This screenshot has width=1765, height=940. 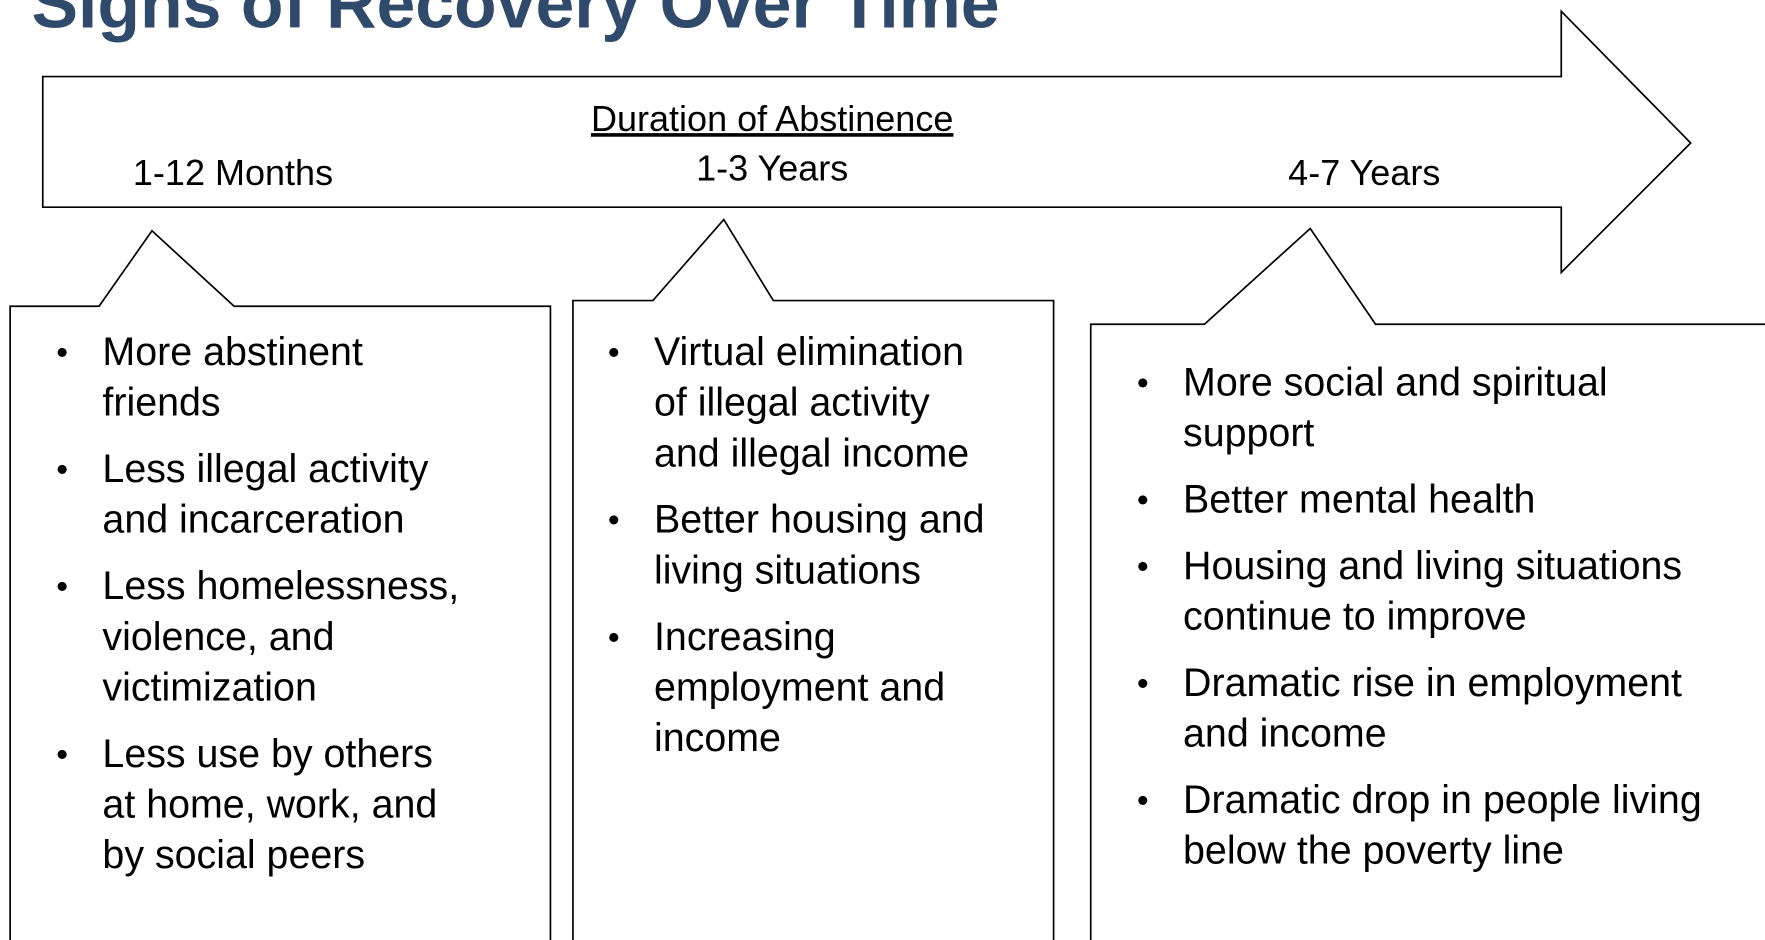 I want to click on bullet-text: Less homelessness,, so click(x=280, y=586).